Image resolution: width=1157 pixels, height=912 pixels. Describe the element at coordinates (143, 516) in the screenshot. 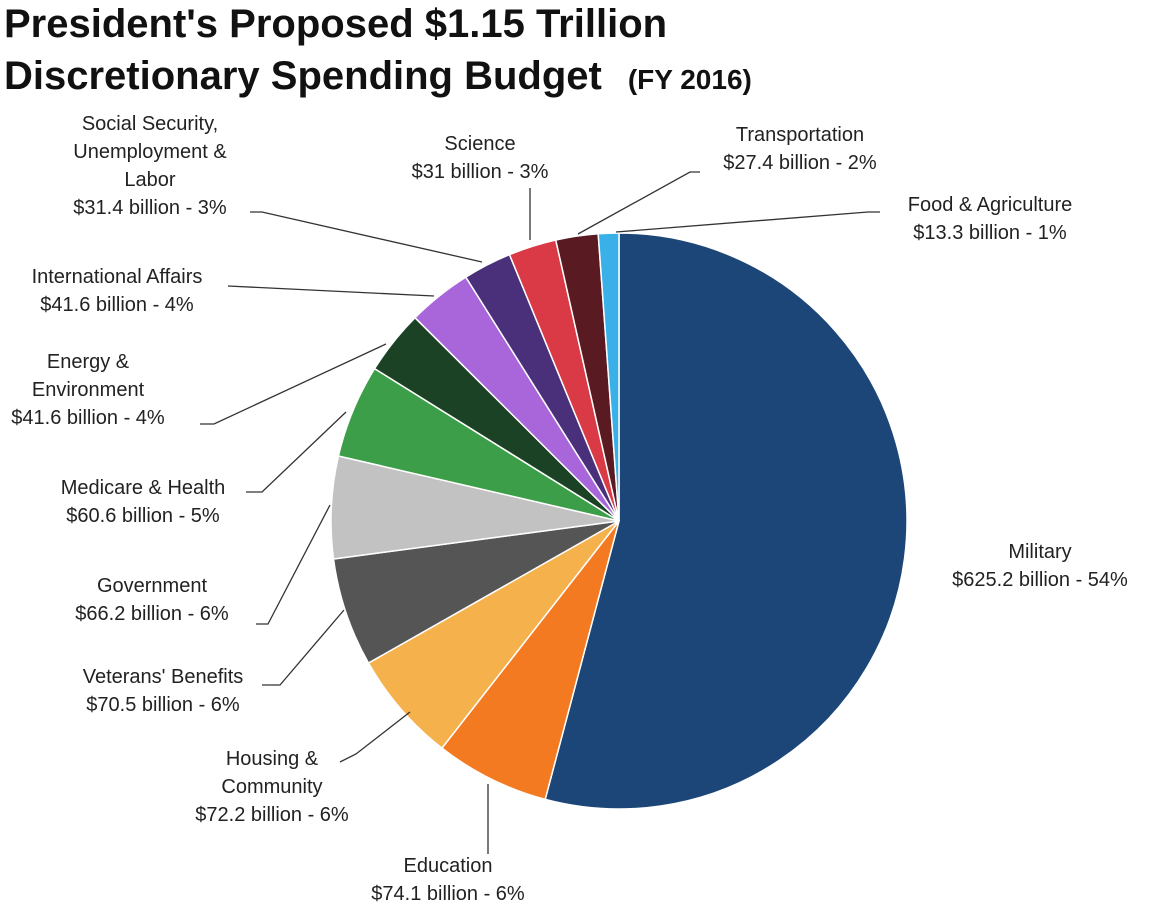

I see `label-line: $60.6 billion - 5%` at that location.